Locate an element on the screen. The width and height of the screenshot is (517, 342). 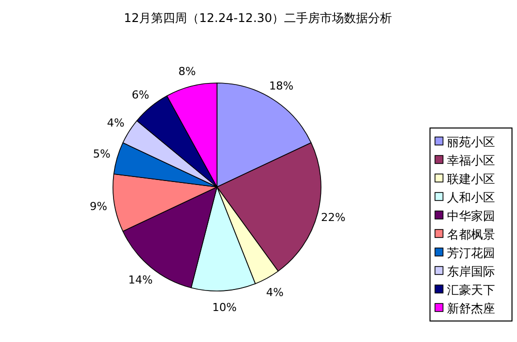
legend-label: 东岸国际 is located at coordinates (471, 271).